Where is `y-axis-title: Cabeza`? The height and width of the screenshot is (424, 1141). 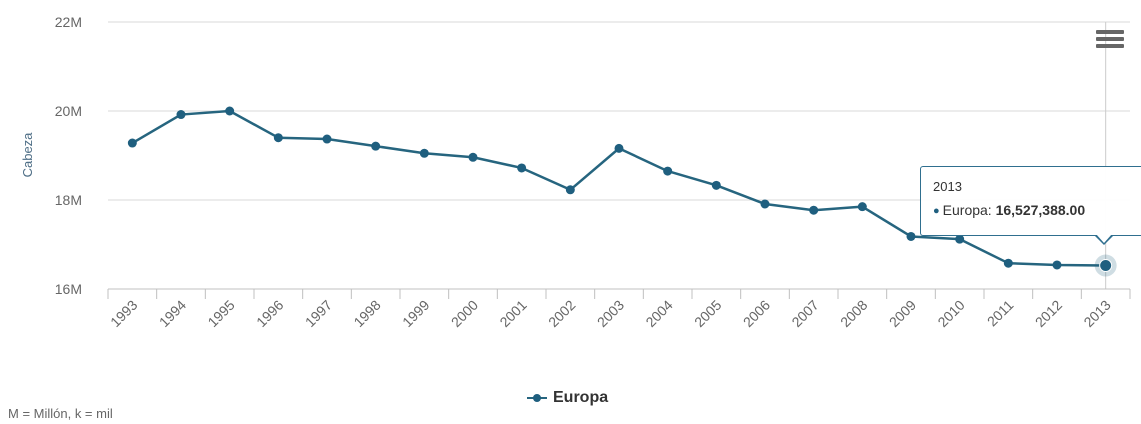
y-axis-title: Cabeza is located at coordinates (27, 155).